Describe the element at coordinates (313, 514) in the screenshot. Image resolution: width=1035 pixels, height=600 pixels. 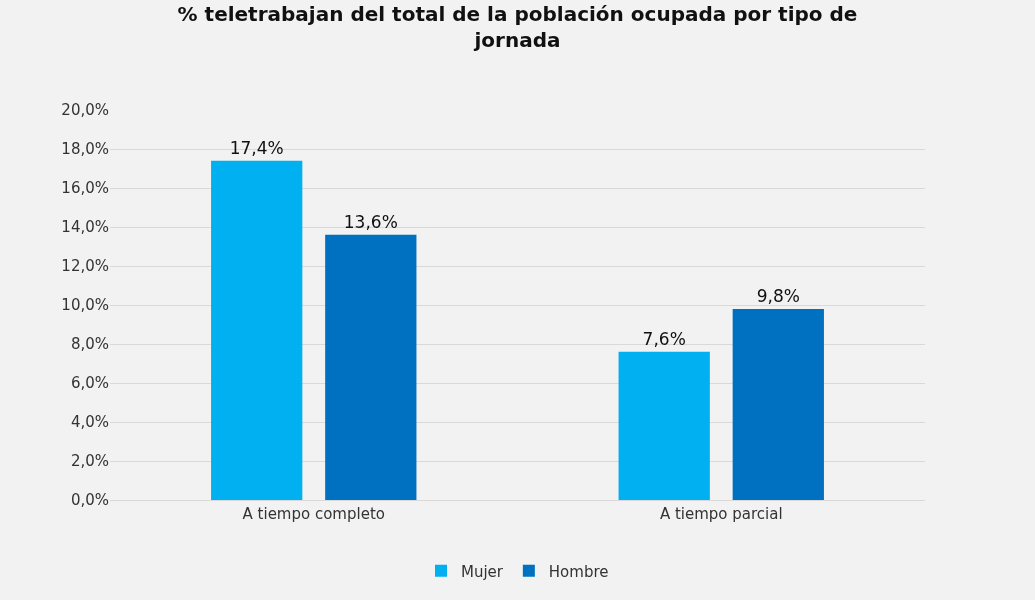
I see `x-tick-label: A tiempo completo` at that location.